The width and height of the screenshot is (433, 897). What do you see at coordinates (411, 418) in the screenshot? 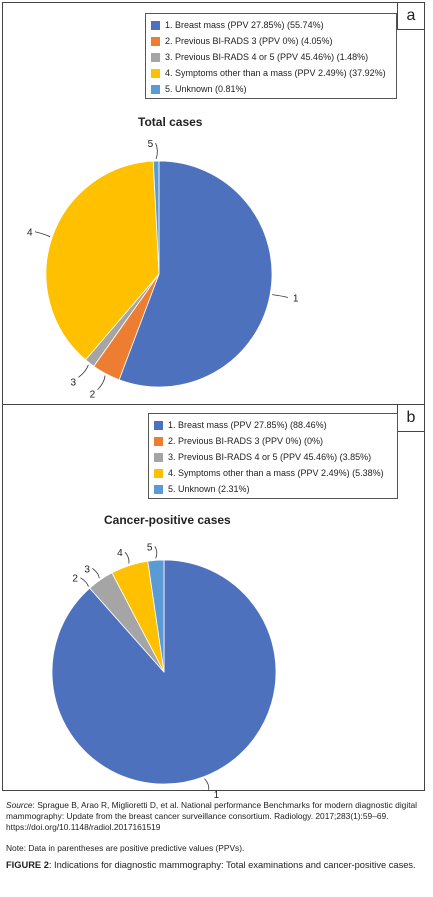
I see `panel-label-b: b` at bounding box center [411, 418].